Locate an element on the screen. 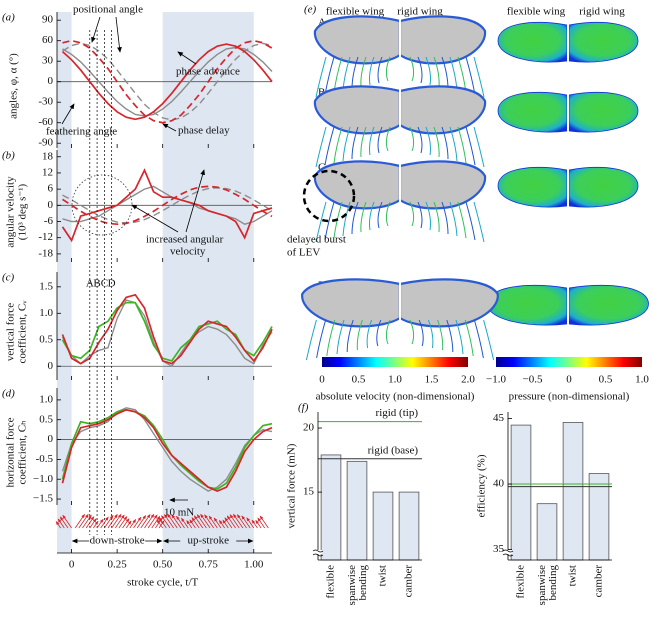 Image resolution: width=653 pixels, height=620 pixels. panel-label: (c) is located at coordinates (8, 278).